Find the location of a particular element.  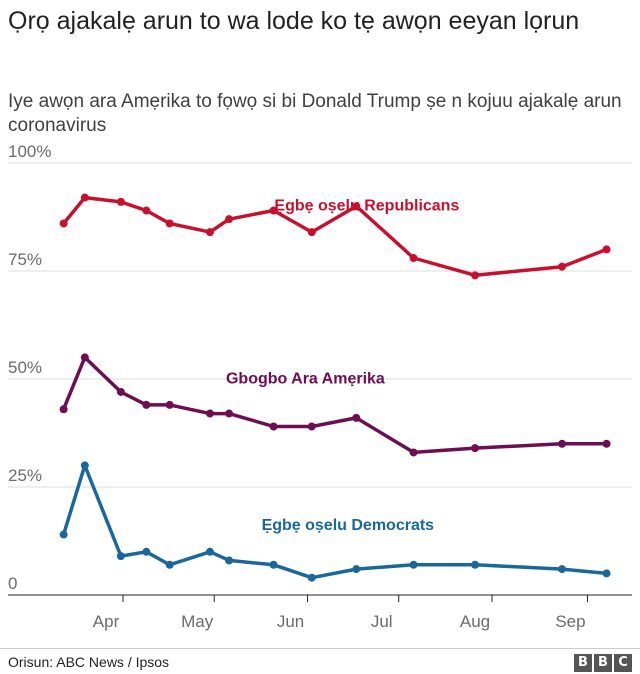

bbc-logo-letter: C is located at coordinates (623, 663).